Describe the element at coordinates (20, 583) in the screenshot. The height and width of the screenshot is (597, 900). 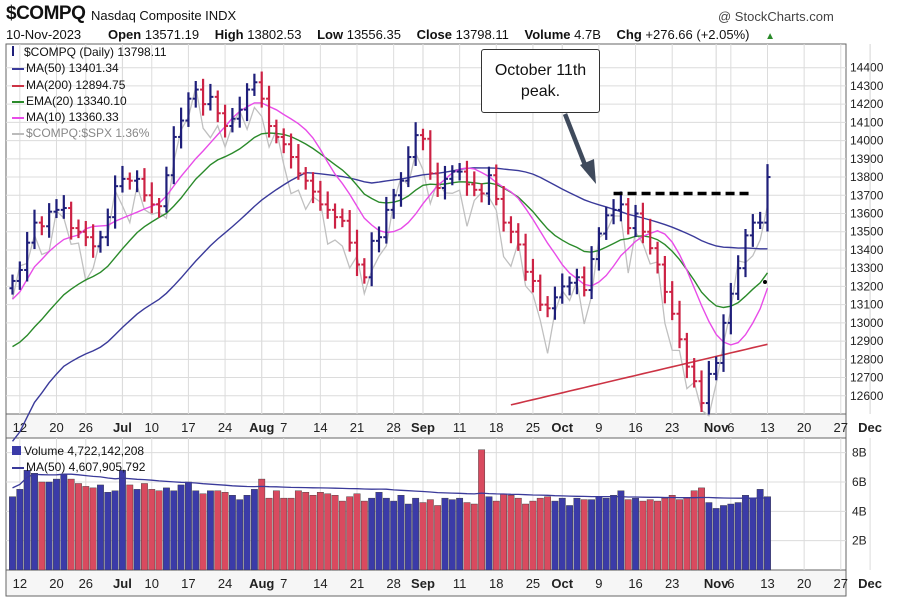
I see `x-tick-label: 12` at that location.